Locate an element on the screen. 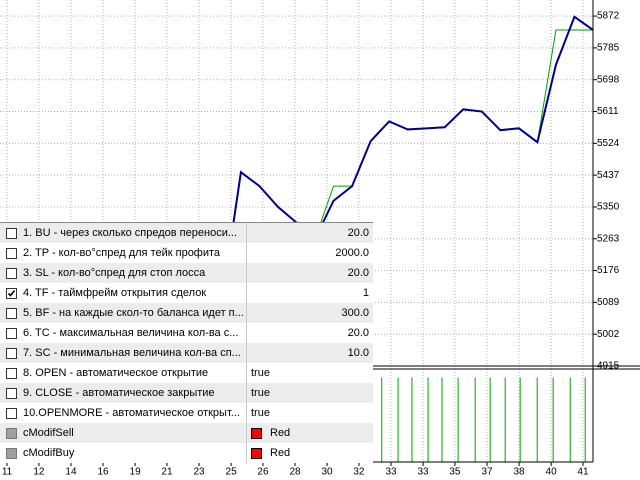 This screenshot has height=480, width=640. x-tick-label: 30 is located at coordinates (328, 472).